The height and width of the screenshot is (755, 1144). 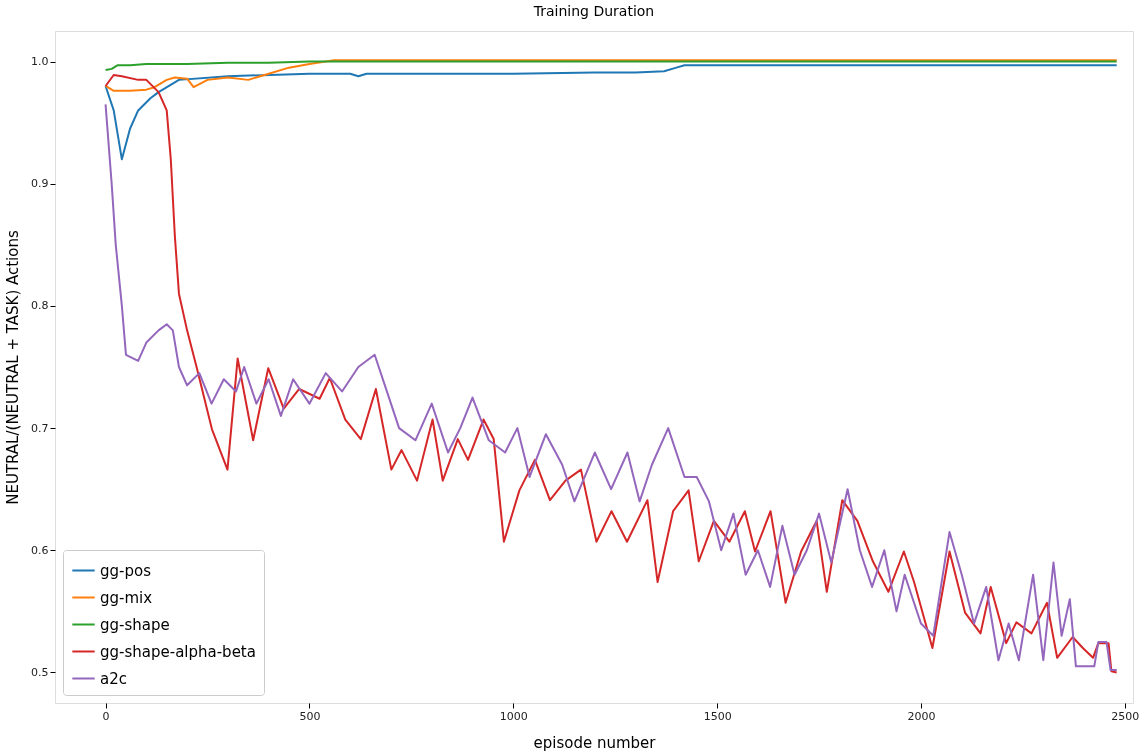 I want to click on x-tick-label: 0, so click(x=106, y=716).